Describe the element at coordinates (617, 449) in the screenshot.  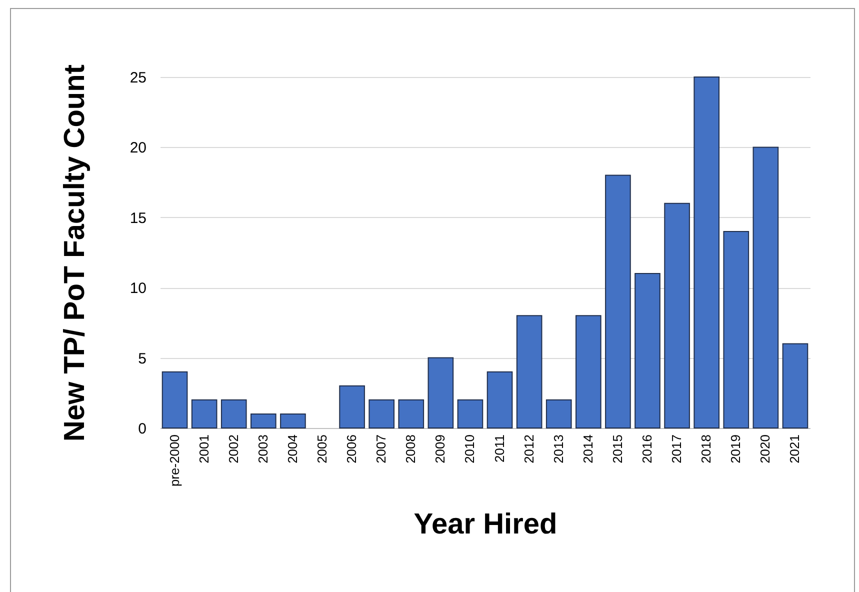
I see `x-tick-label: 2015` at that location.